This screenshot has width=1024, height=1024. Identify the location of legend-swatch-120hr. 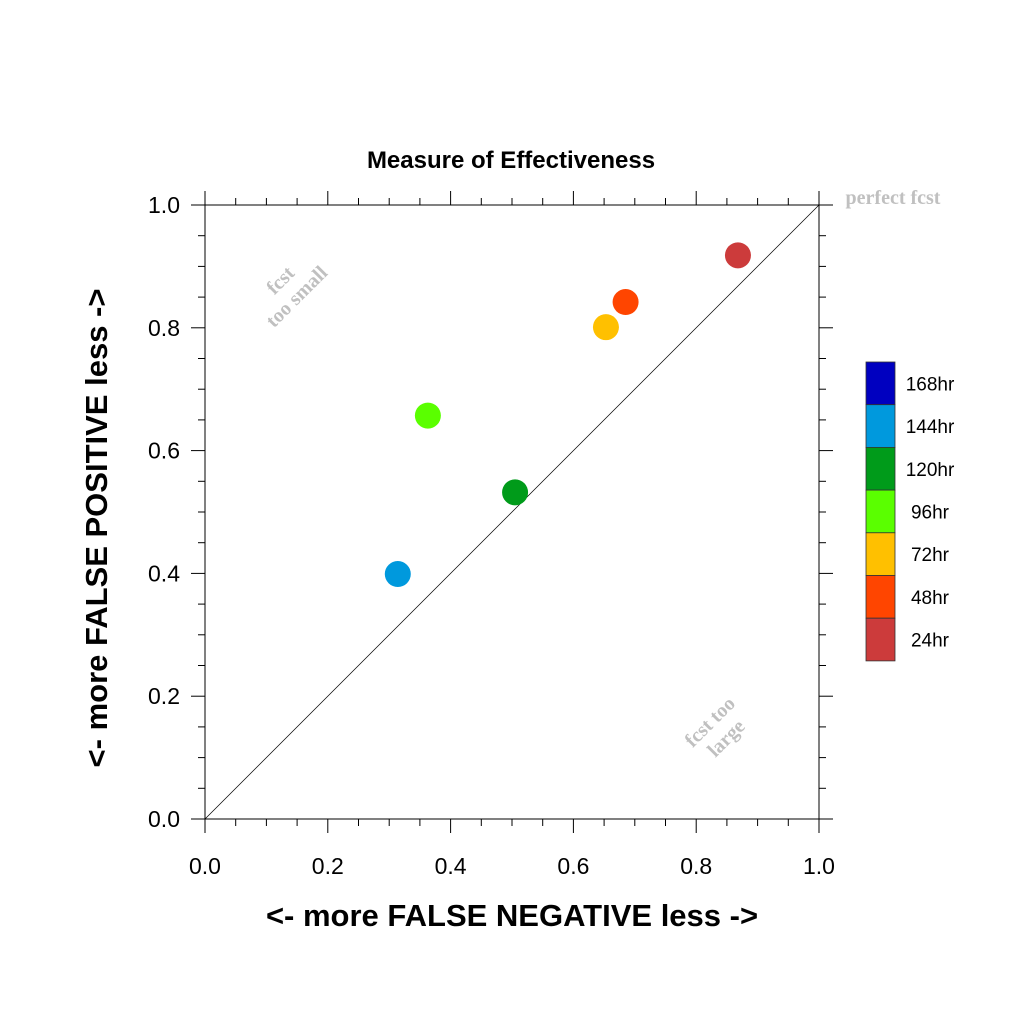
(880, 468).